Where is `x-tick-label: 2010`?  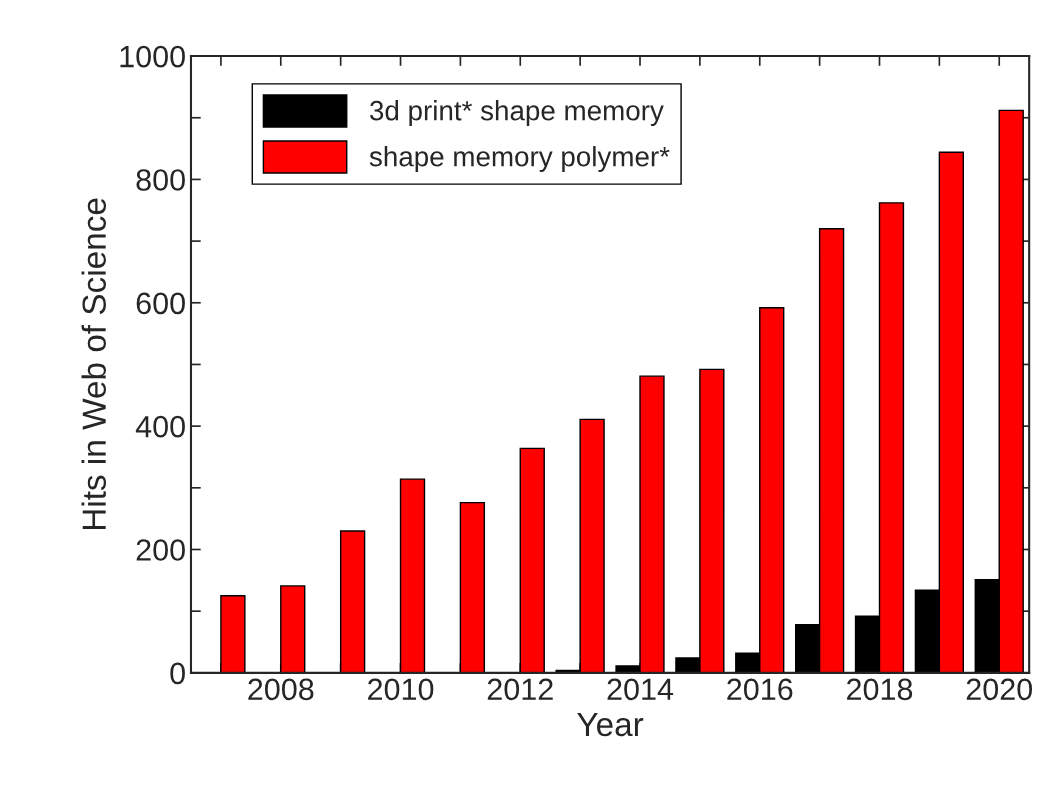 x-tick-label: 2010 is located at coordinates (401, 689).